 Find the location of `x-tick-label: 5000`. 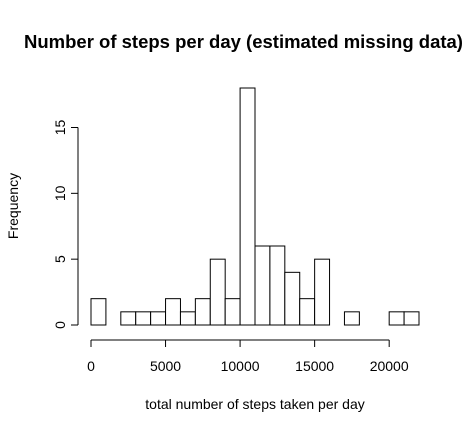

x-tick-label: 5000 is located at coordinates (165, 366).